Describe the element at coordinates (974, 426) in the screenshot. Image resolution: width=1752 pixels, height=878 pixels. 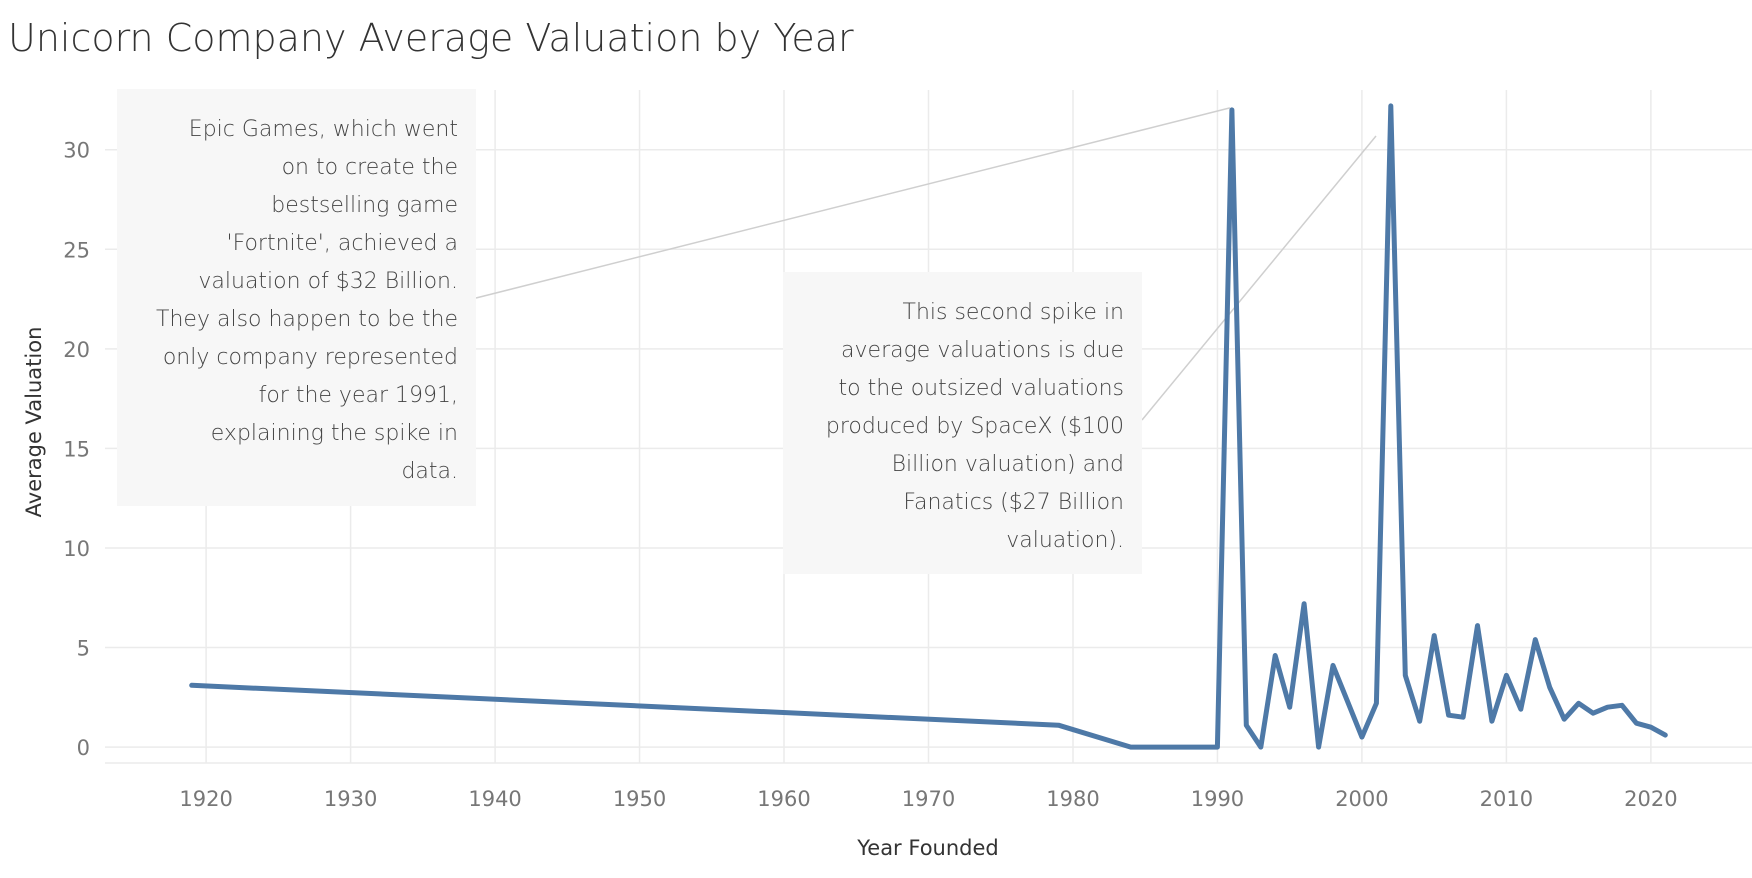
I see `annotation-line: produced by SpaceX ($100` at that location.